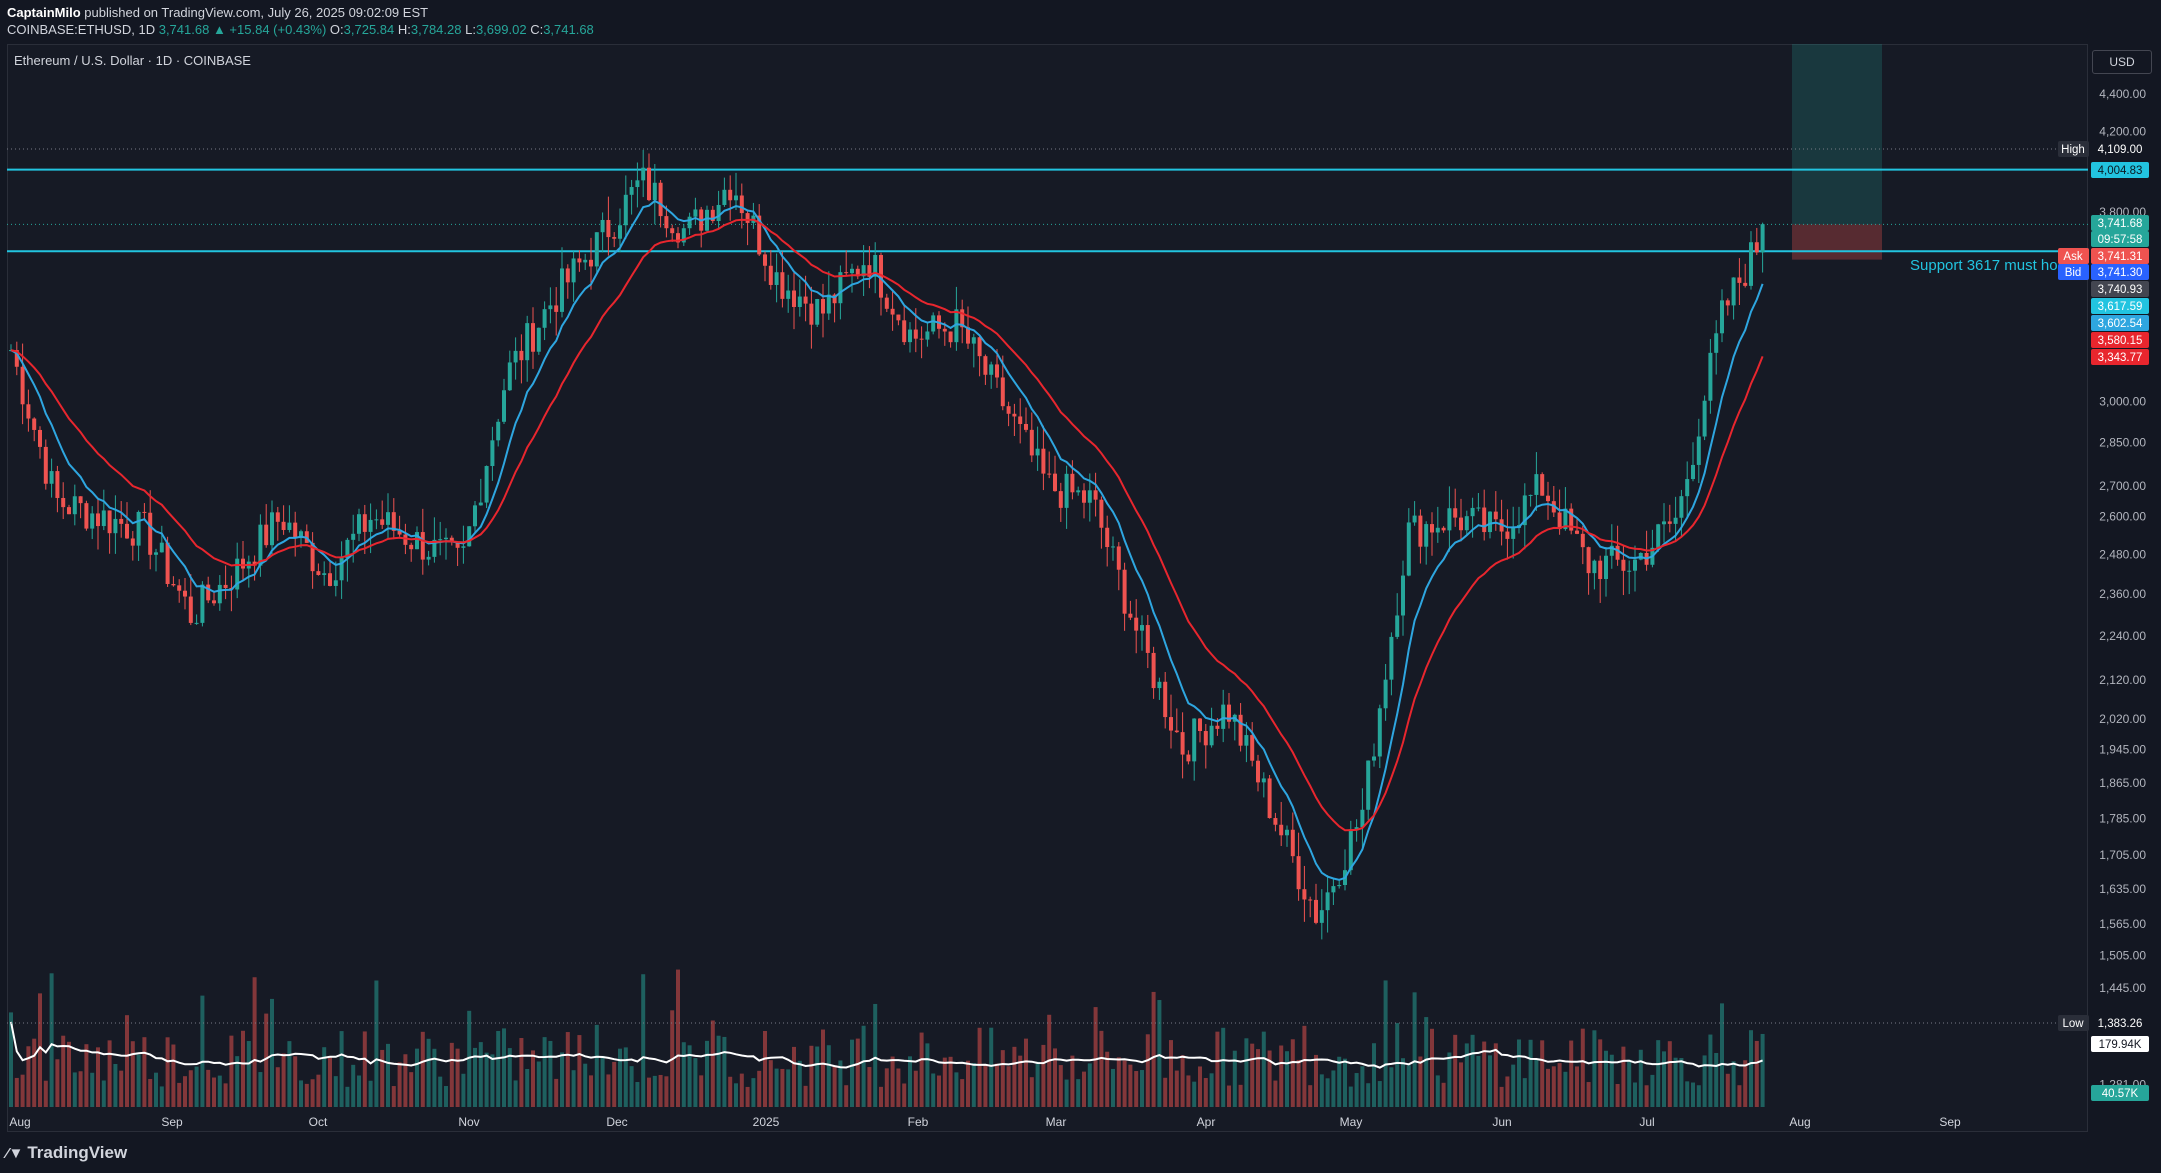 The height and width of the screenshot is (1173, 2161). I want to click on chart-title: Ethereum / U.S. Dollar · 1D · COINBASE, so click(132, 60).